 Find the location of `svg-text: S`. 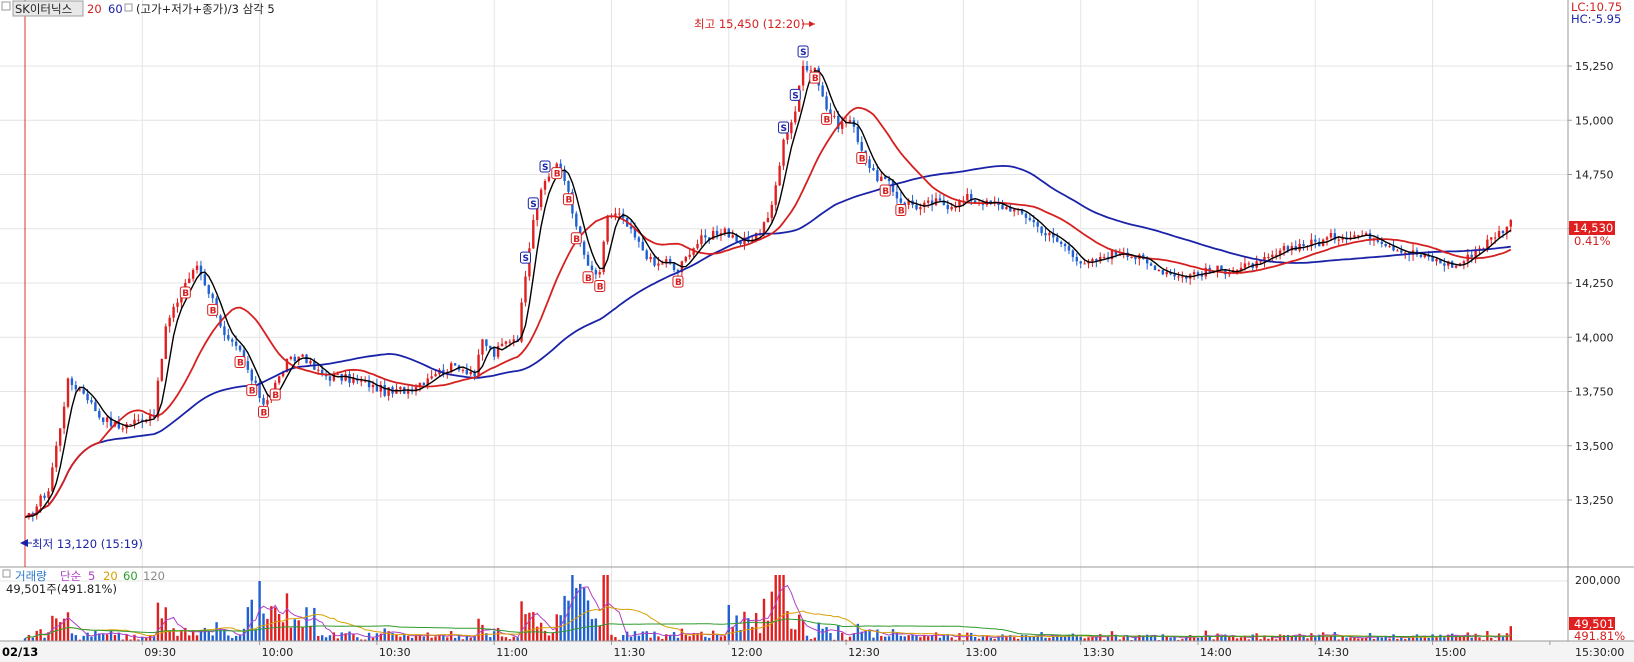

svg-text: S is located at coordinates (784, 129).